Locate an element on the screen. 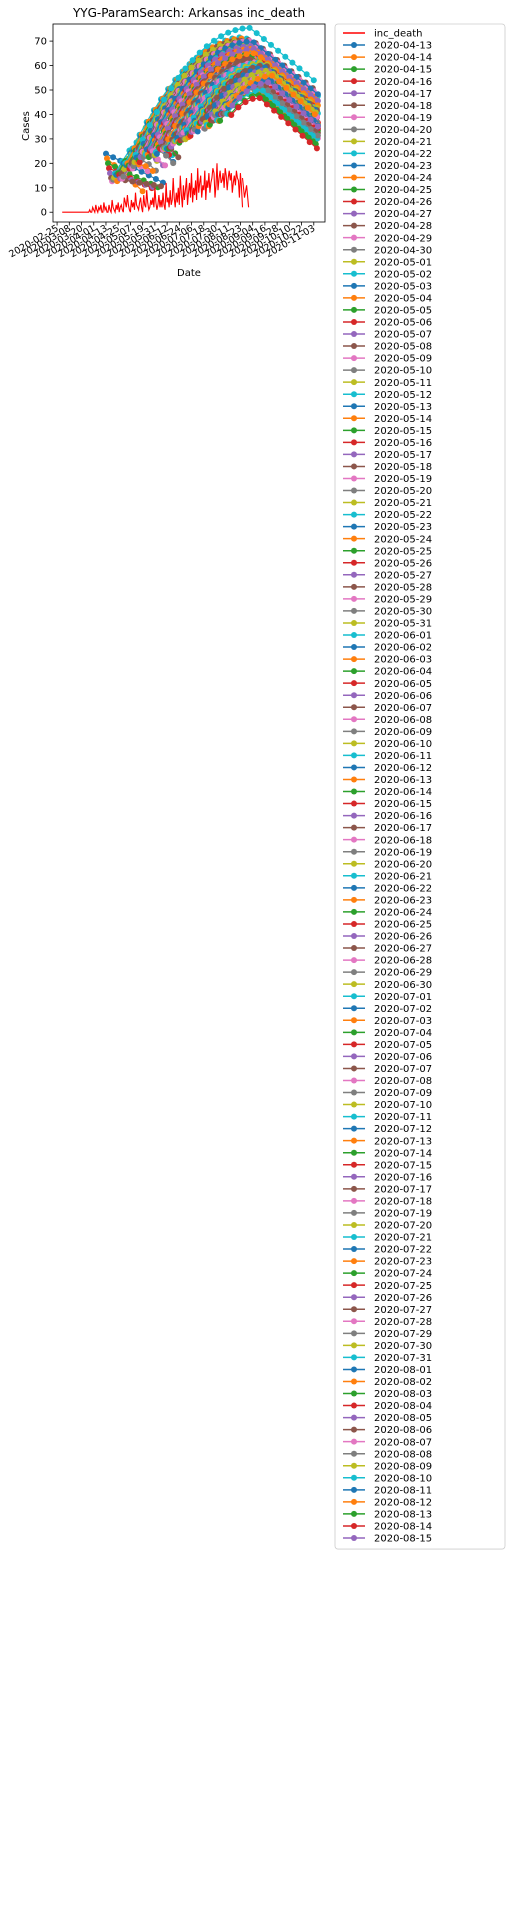 Image resolution: width=512 pixels, height=1929 pixels. legend-label: 2020-08-04 is located at coordinates (403, 1406).